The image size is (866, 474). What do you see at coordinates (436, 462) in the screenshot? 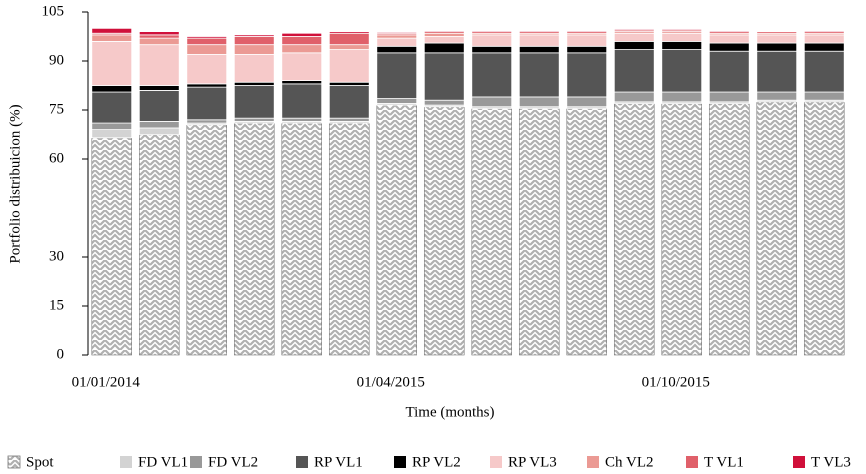
I see `legend-label: RP VL2` at bounding box center [436, 462].